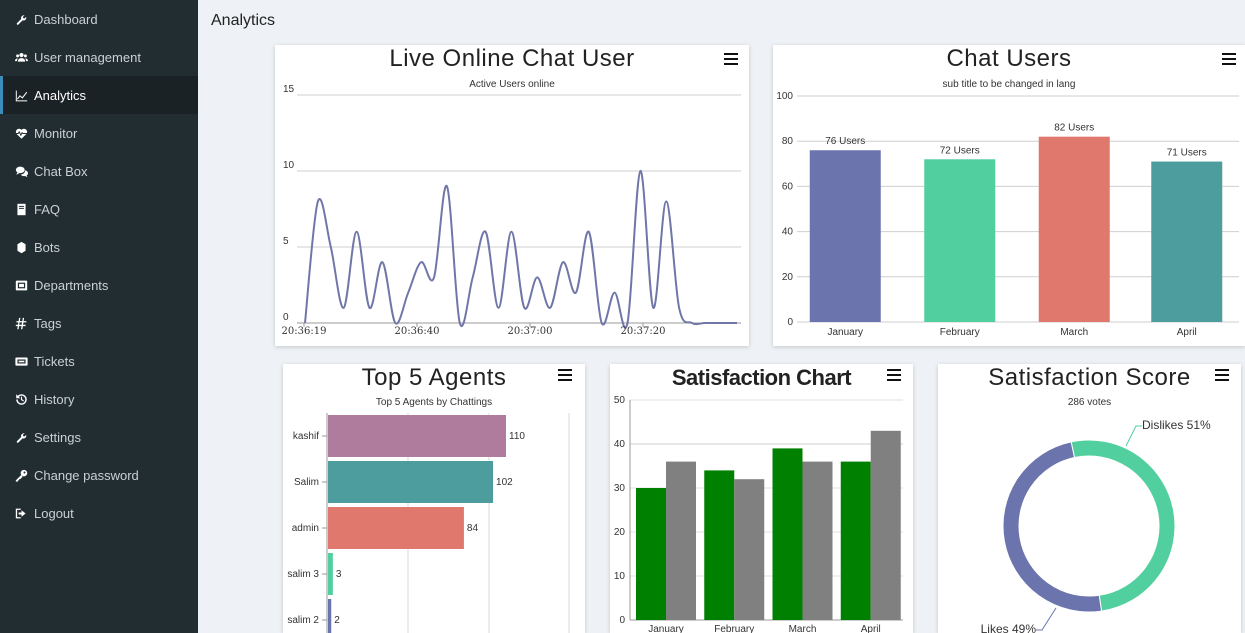 The width and height of the screenshot is (1245, 633). Describe the element at coordinates (99, 95) in the screenshot. I see `sidebar-item-analytics: Analytics` at that location.